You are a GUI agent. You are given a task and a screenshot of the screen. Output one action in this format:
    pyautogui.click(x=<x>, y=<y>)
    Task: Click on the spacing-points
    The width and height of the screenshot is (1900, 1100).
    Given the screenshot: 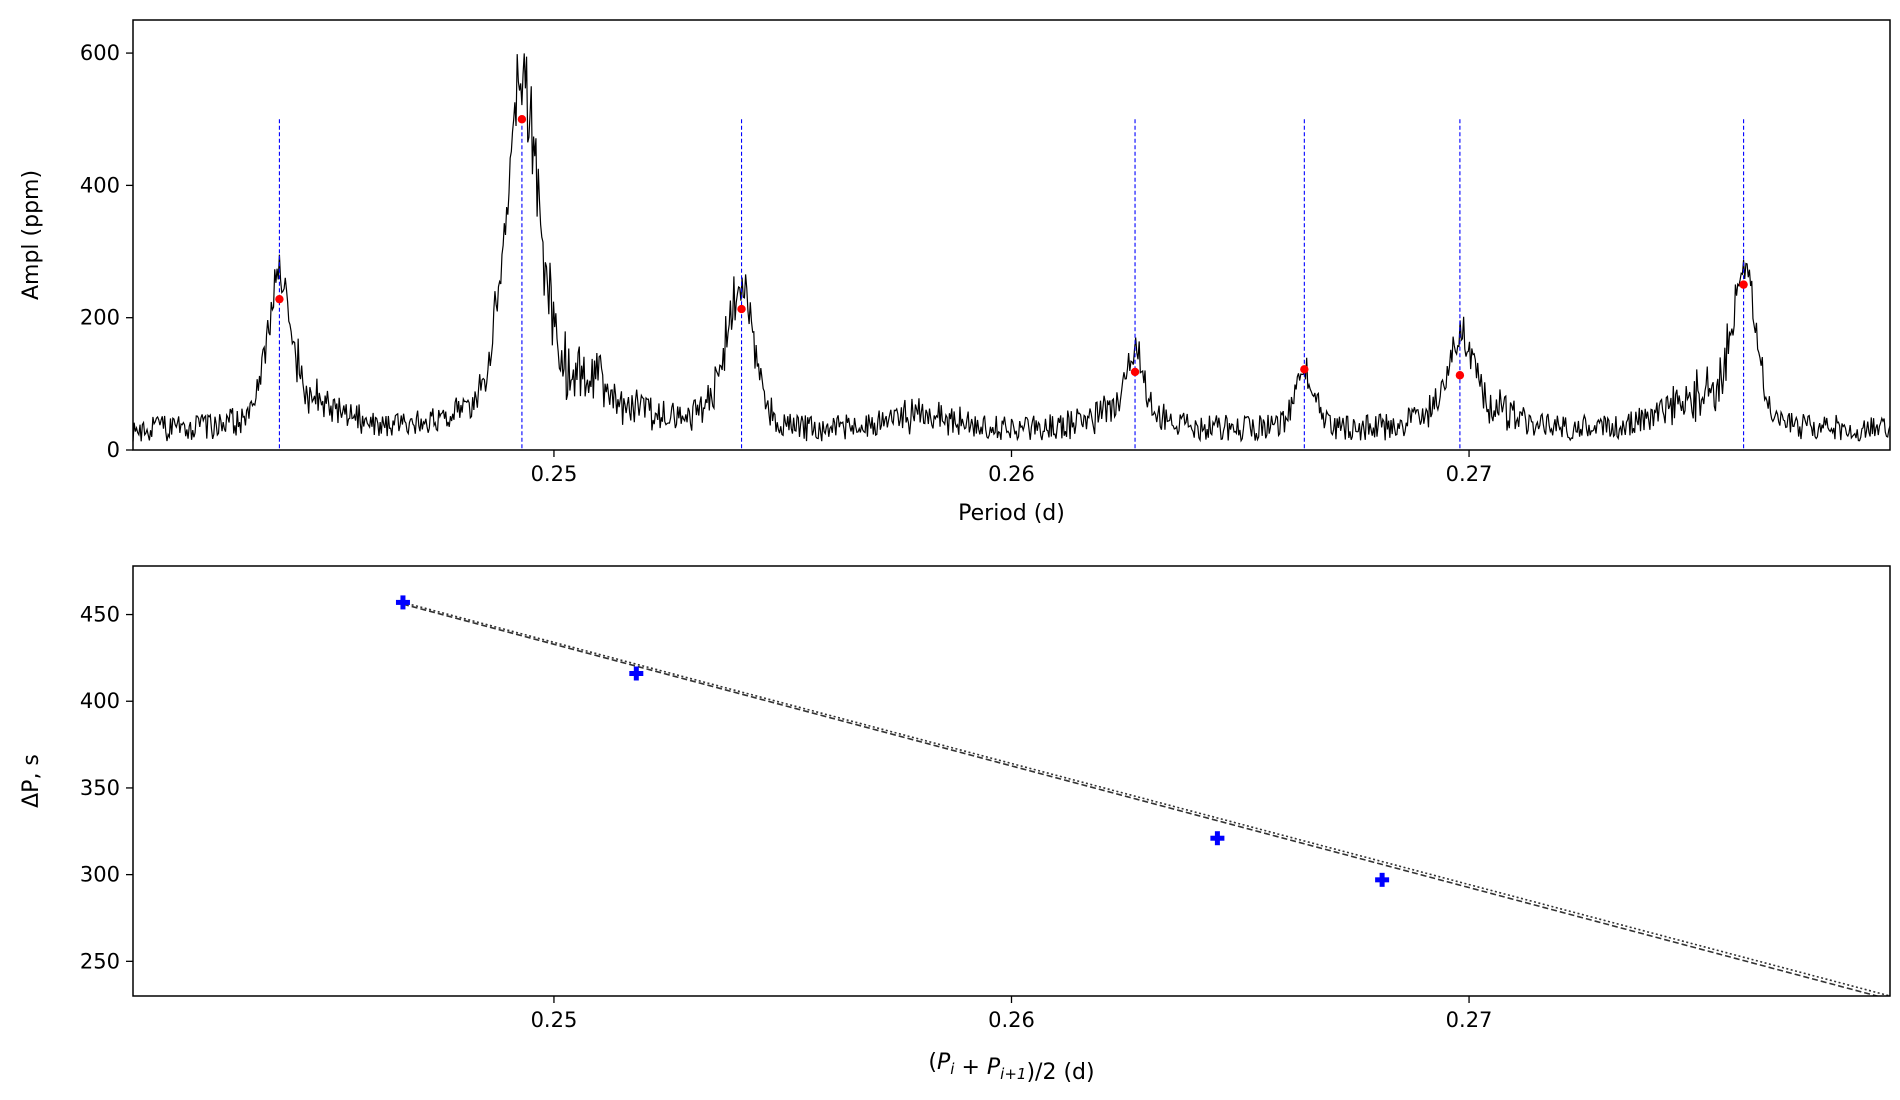 What is the action you would take?
    pyautogui.click(x=892, y=741)
    